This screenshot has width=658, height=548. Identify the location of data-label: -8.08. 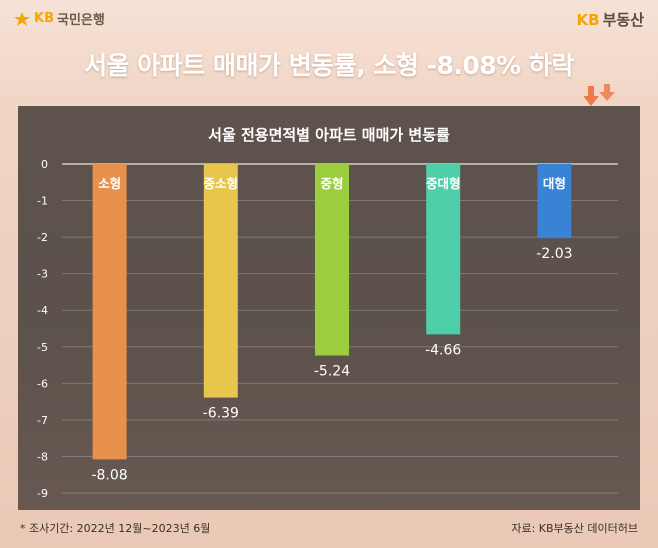
(109, 475).